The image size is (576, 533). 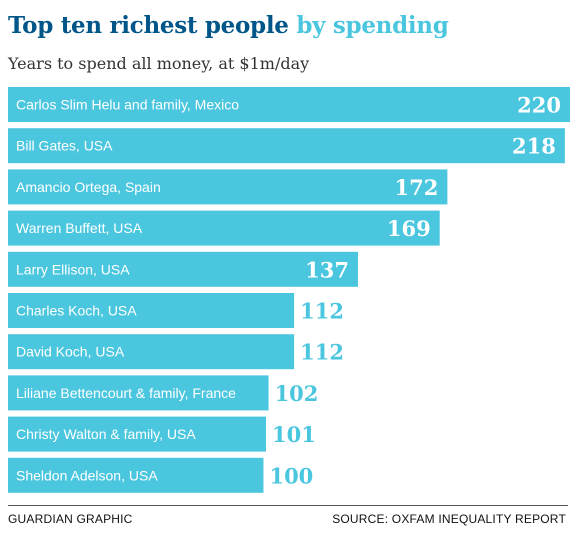 What do you see at coordinates (126, 393) in the screenshot?
I see `bar-label: Liliane Bettencourt & family, France` at bounding box center [126, 393].